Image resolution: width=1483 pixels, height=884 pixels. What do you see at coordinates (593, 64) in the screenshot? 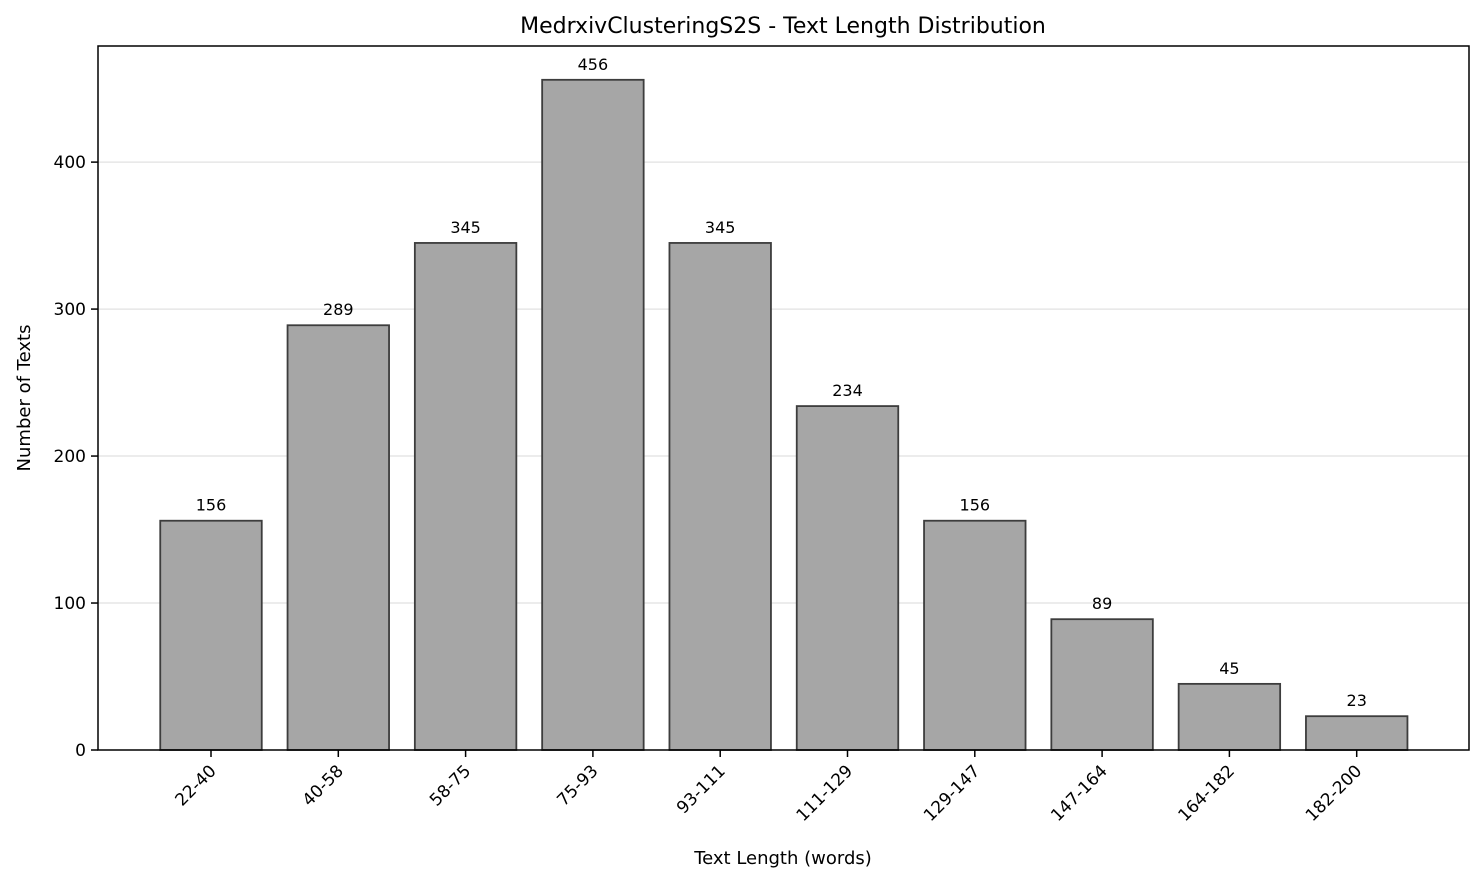
I see `bar-value-label: 456` at bounding box center [593, 64].